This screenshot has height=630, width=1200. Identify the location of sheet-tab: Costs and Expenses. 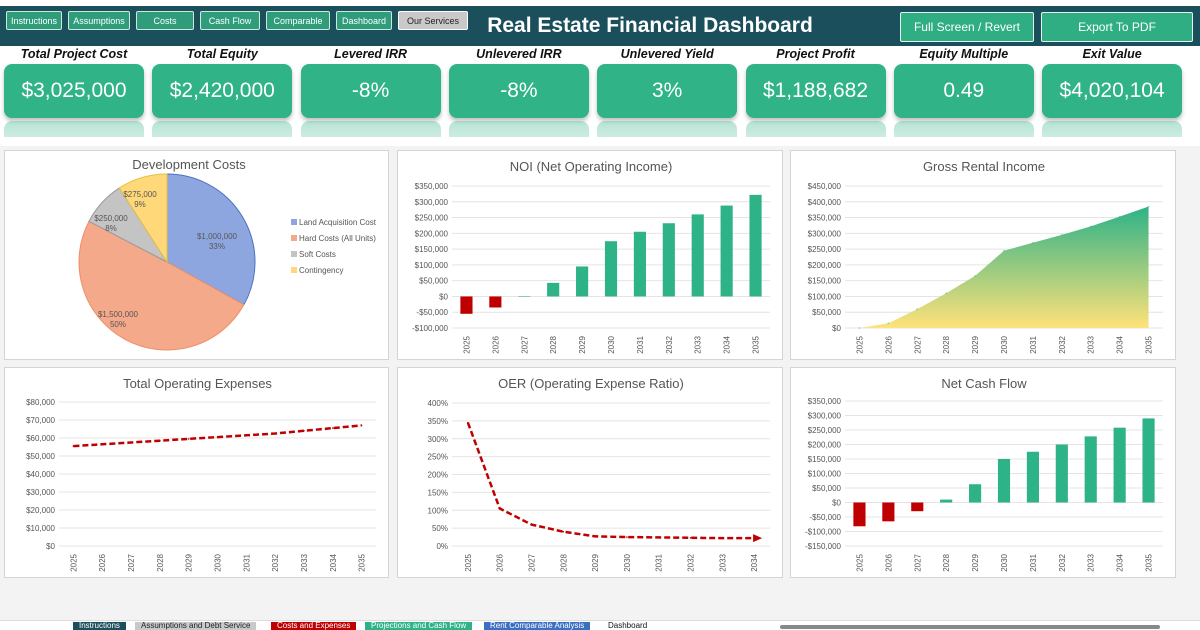
(314, 626).